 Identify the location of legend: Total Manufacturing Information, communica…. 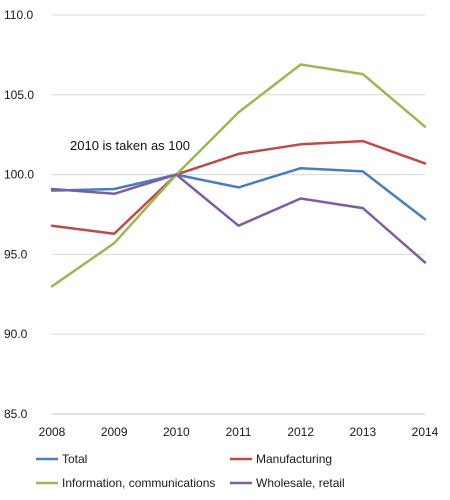
(190, 471).